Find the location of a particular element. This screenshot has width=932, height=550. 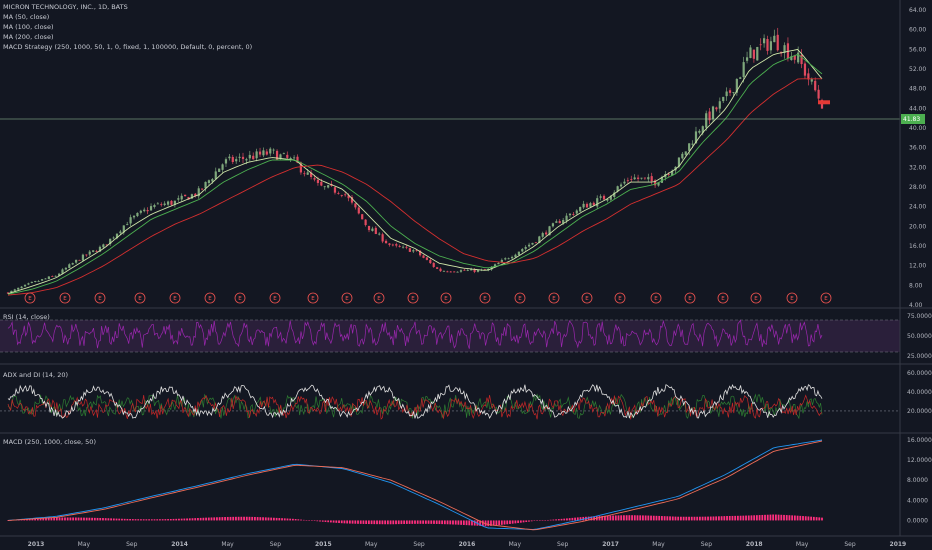

adx-pane: 60.0000 40.0000 20.0000 is located at coordinates (466, 395).